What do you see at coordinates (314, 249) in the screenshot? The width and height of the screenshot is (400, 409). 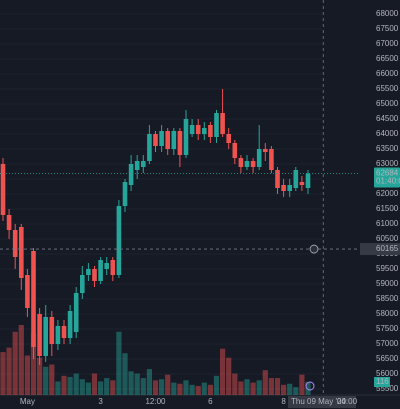 I see `crosshair-add-icon` at bounding box center [314, 249].